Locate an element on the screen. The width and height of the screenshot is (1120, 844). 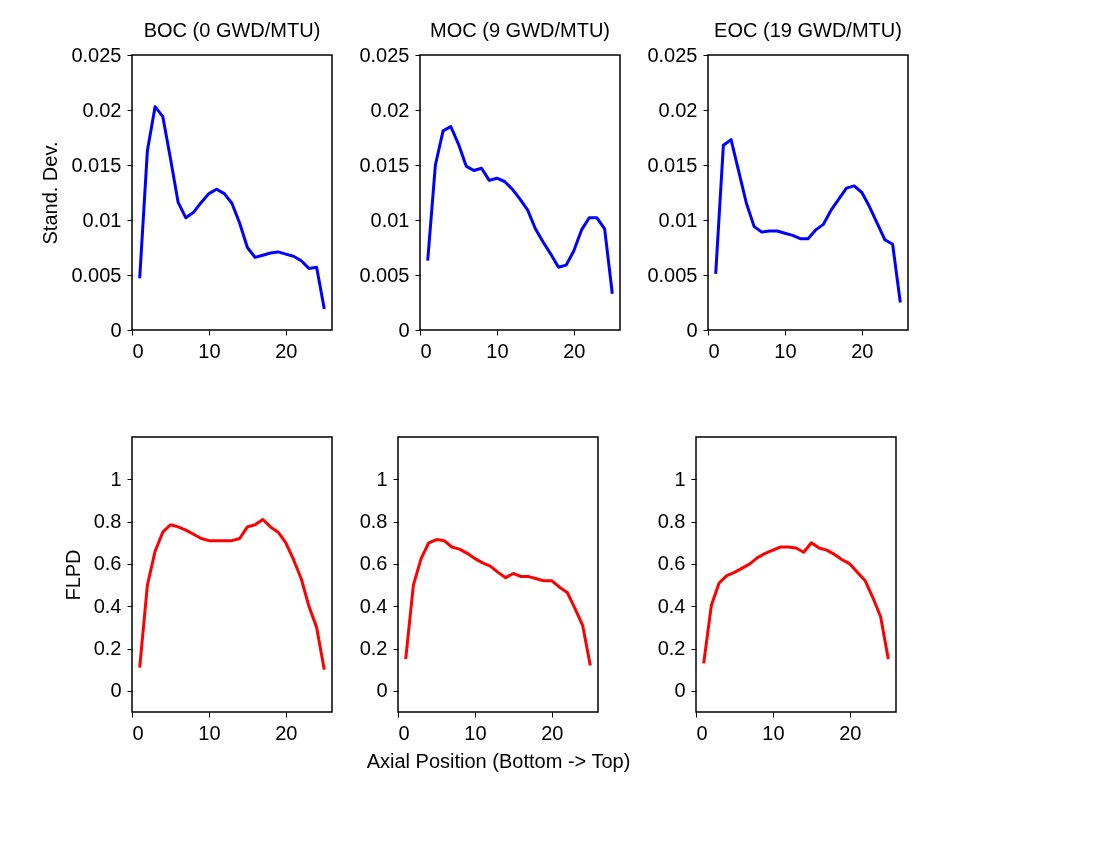
chart-title: MOC (9 GWD/MTU) is located at coordinates (520, 30).